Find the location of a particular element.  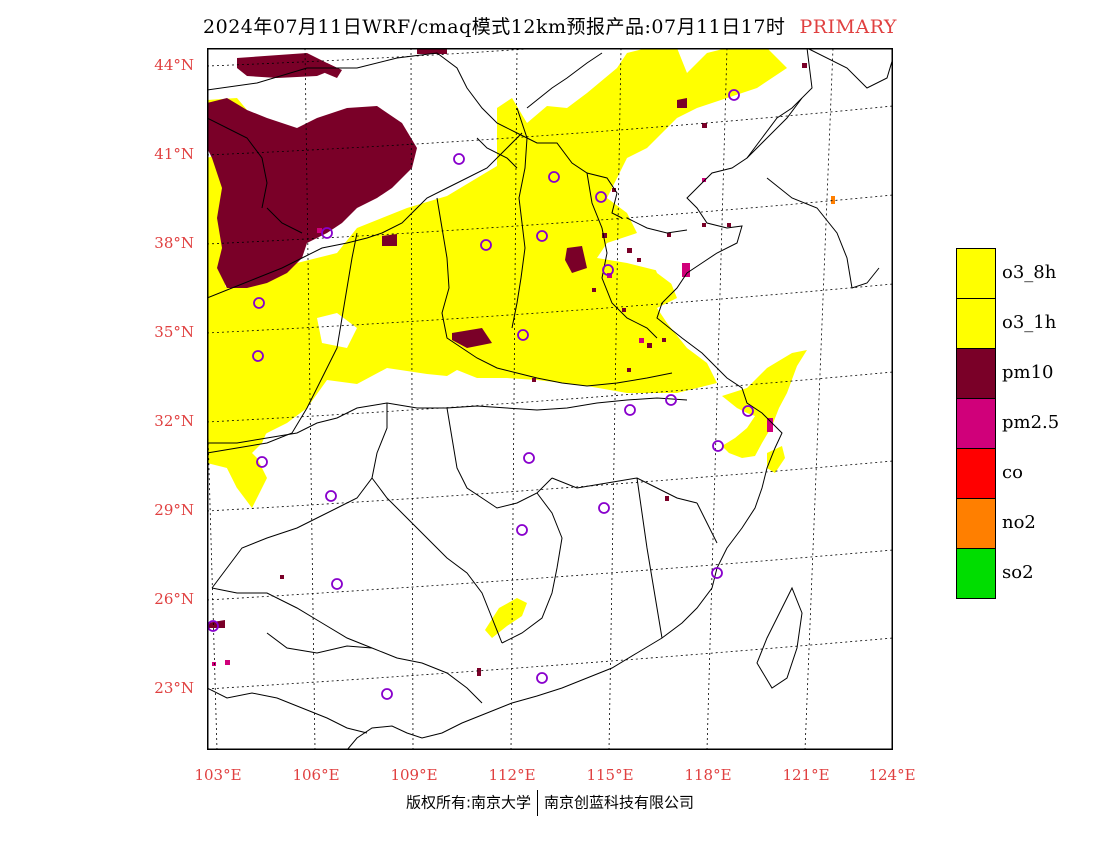

lat-label-41: 41°N is located at coordinates (174, 154).